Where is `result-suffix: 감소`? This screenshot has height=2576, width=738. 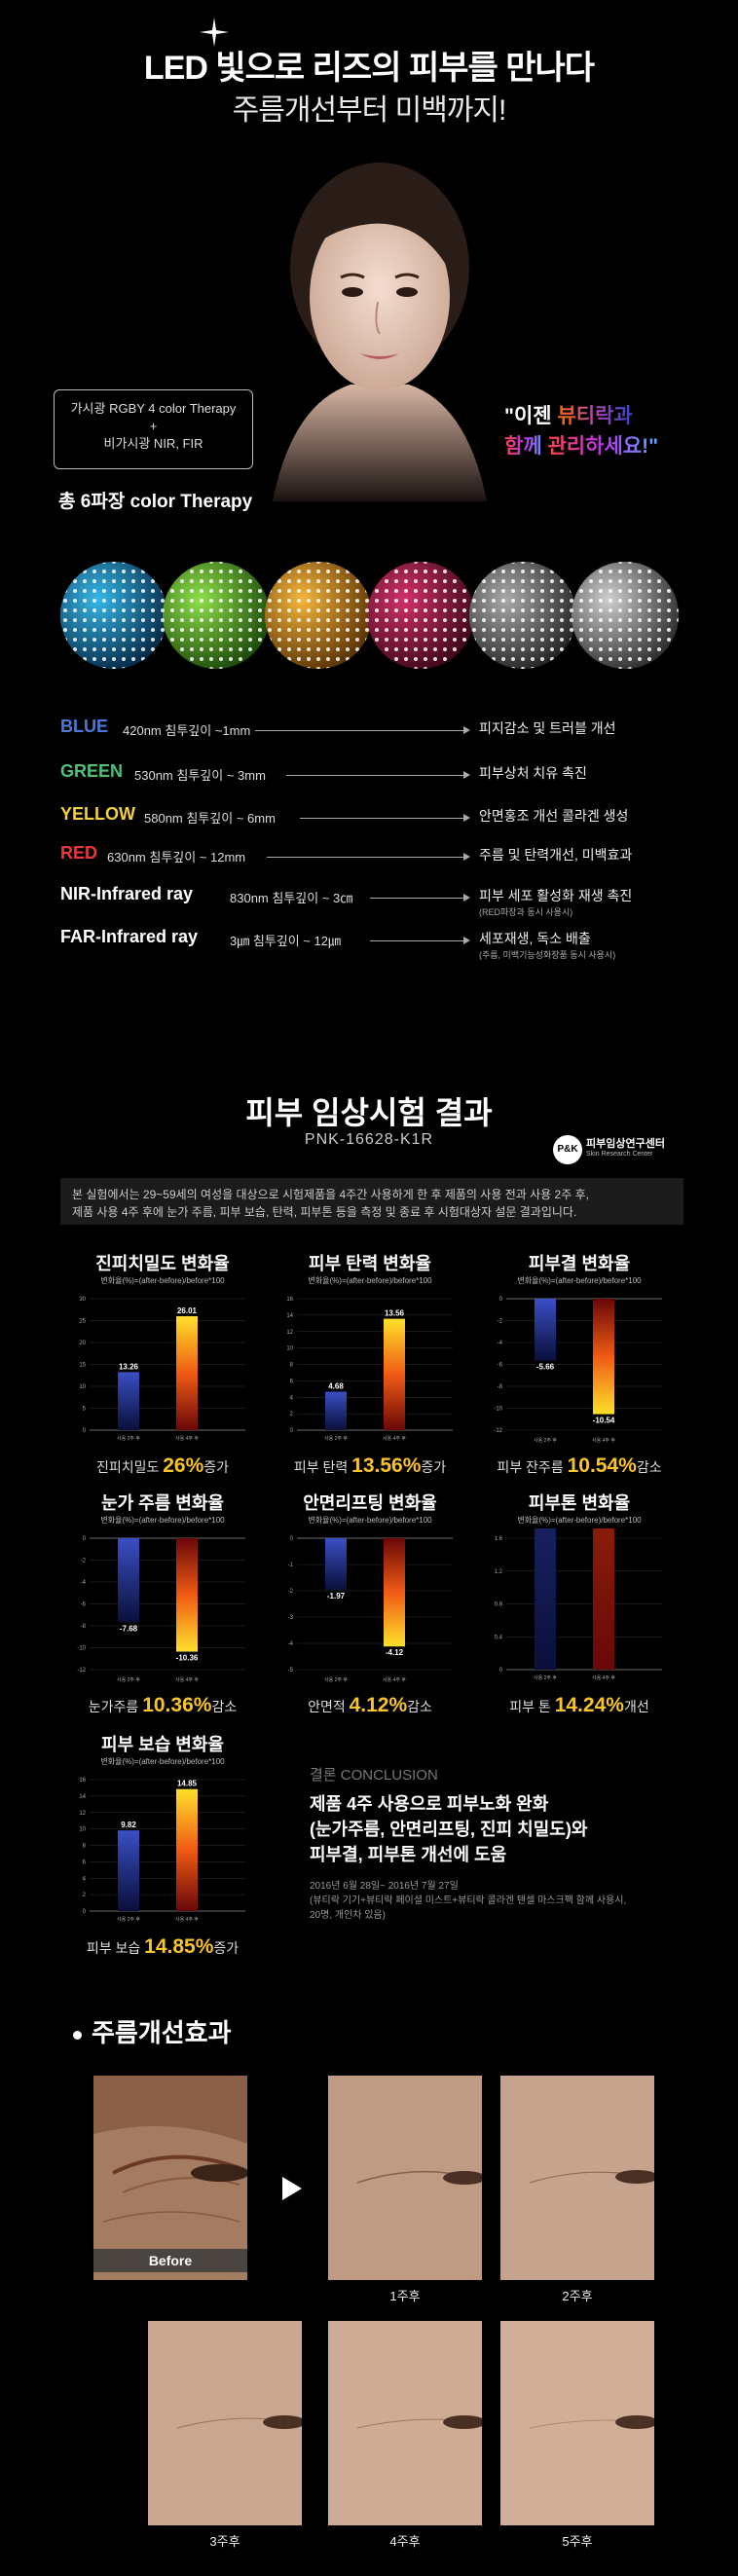 result-suffix: 감소 is located at coordinates (224, 1706).